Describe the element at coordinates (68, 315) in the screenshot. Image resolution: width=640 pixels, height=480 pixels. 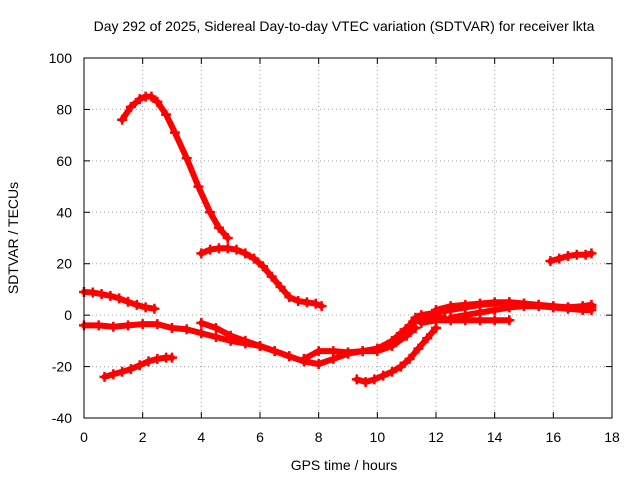
I see `y-tick-label: 0` at that location.